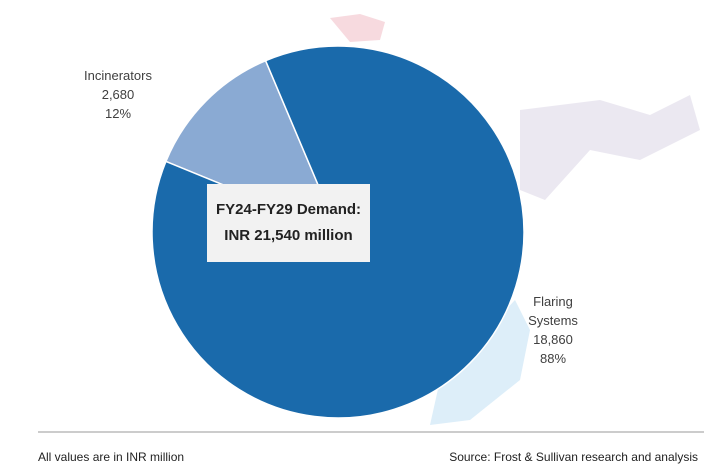  Describe the element at coordinates (288, 209) in the screenshot. I see `annotation-line: FY24-FY29 Demand:` at that location.